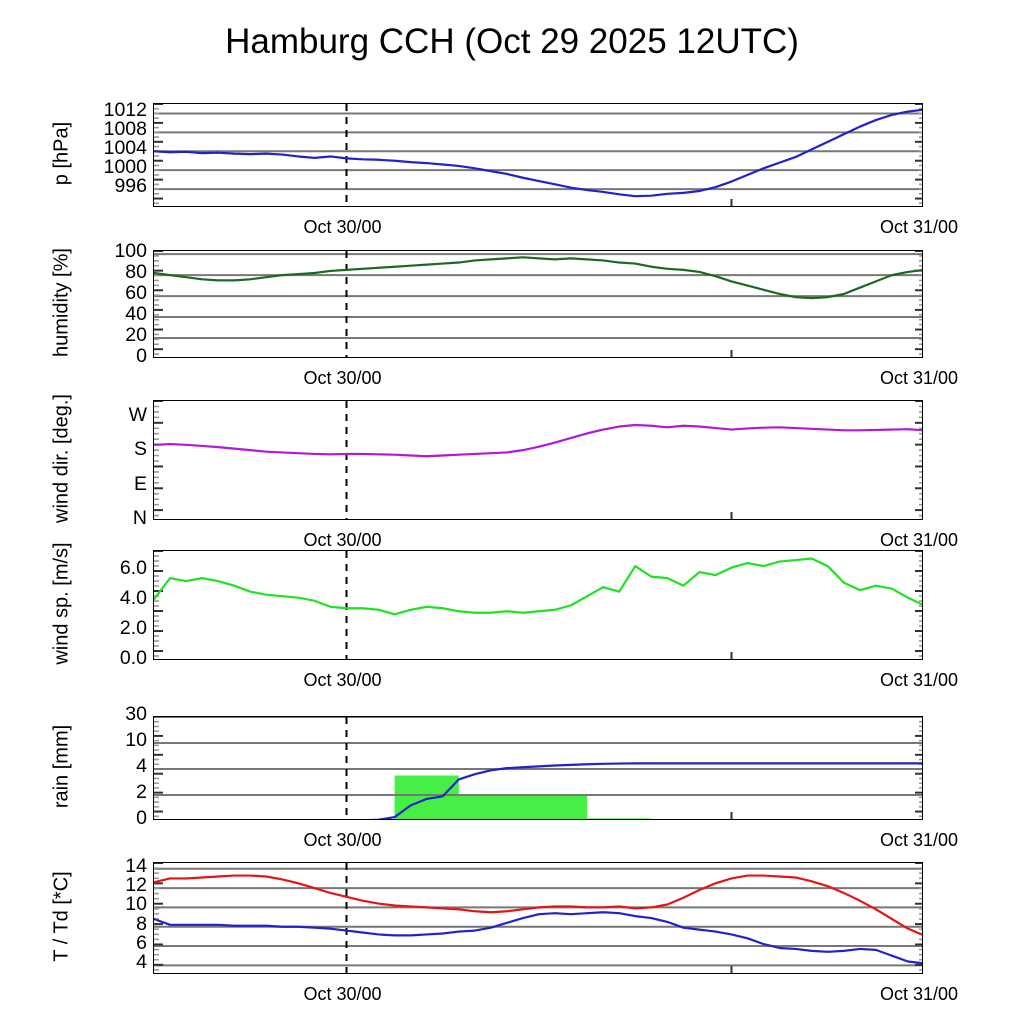  I want to click on series-line-Td, so click(538, 938).